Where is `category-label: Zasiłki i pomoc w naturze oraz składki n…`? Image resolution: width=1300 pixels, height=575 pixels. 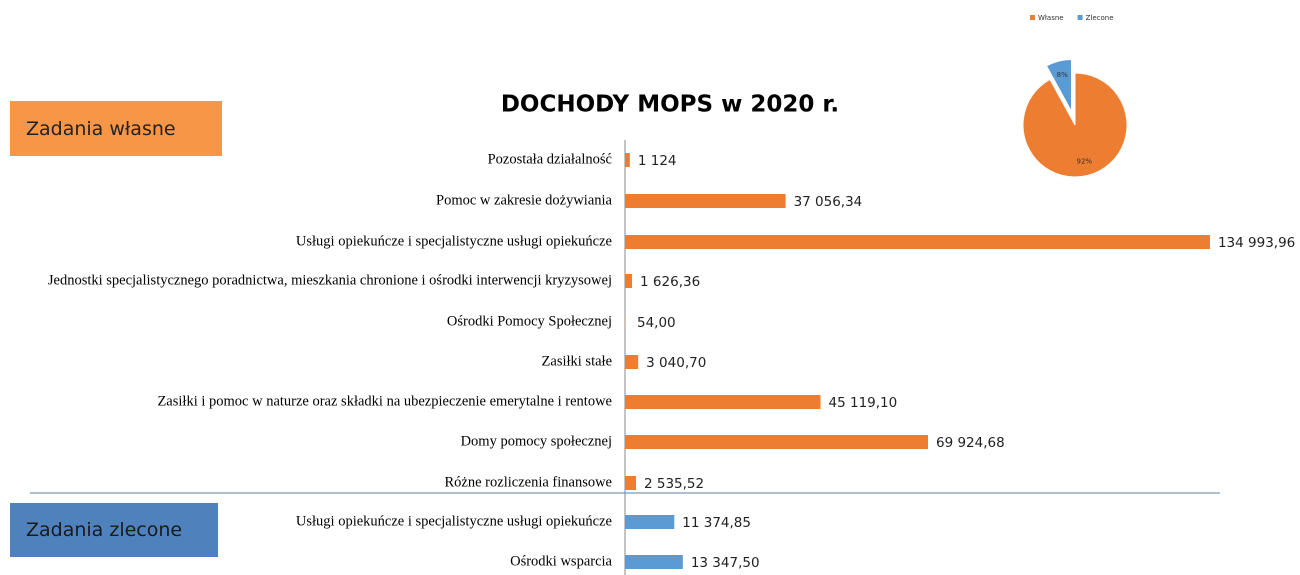
category-label: Zasiłki i pomoc w naturze oraz składki n… is located at coordinates (384, 401).